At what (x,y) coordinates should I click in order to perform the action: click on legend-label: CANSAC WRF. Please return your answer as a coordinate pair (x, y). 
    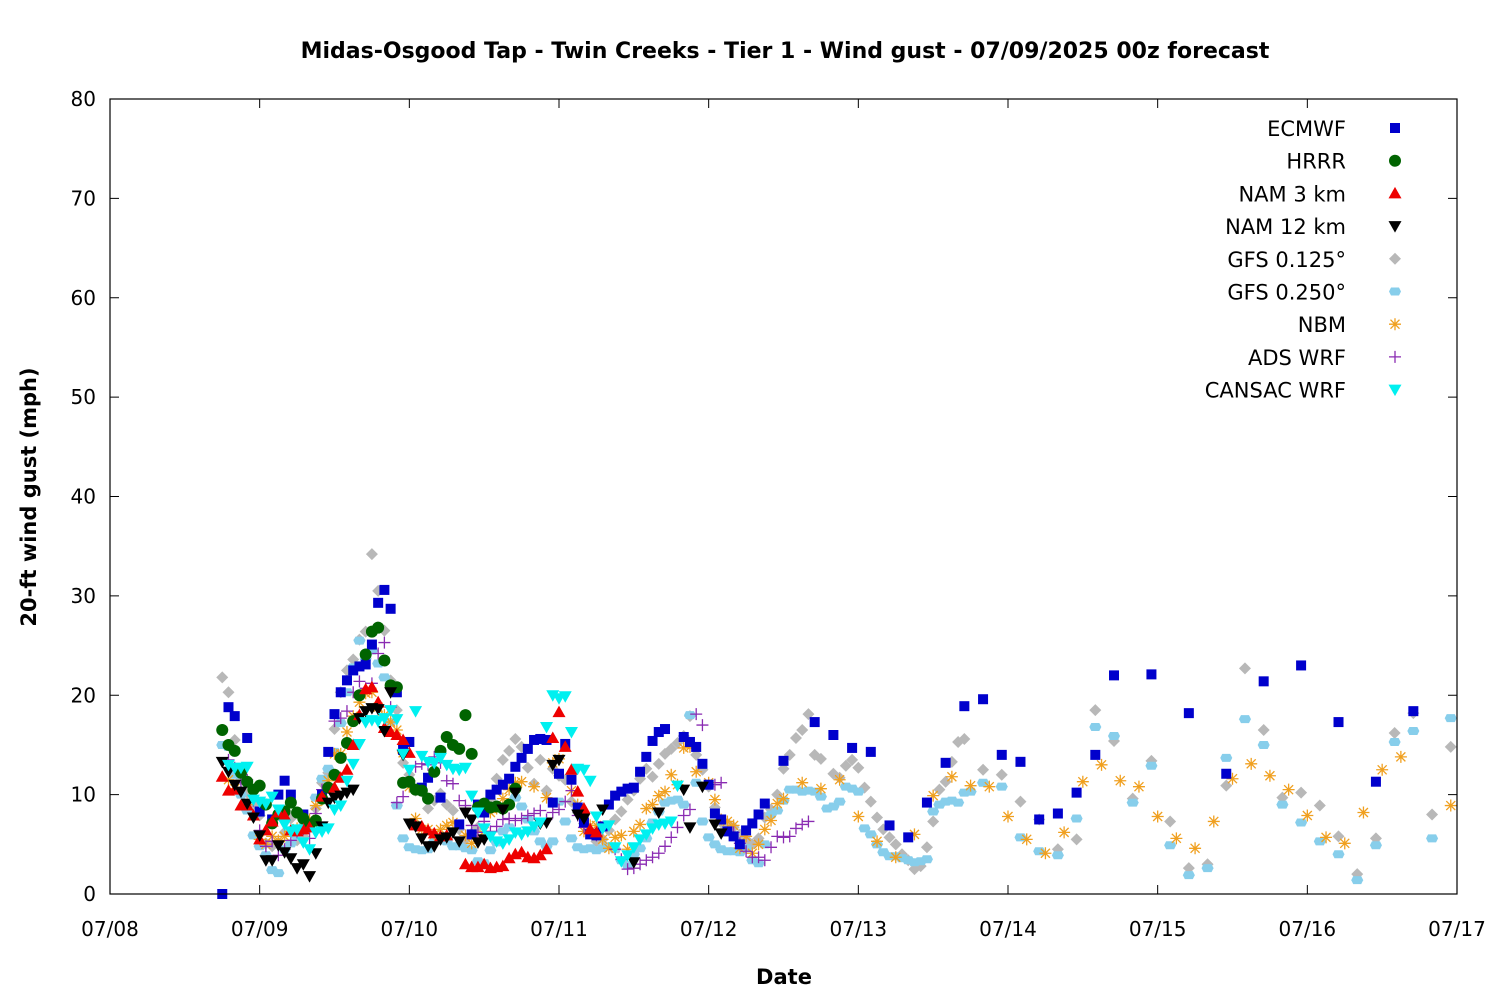
    Looking at the image, I should click on (1275, 391).